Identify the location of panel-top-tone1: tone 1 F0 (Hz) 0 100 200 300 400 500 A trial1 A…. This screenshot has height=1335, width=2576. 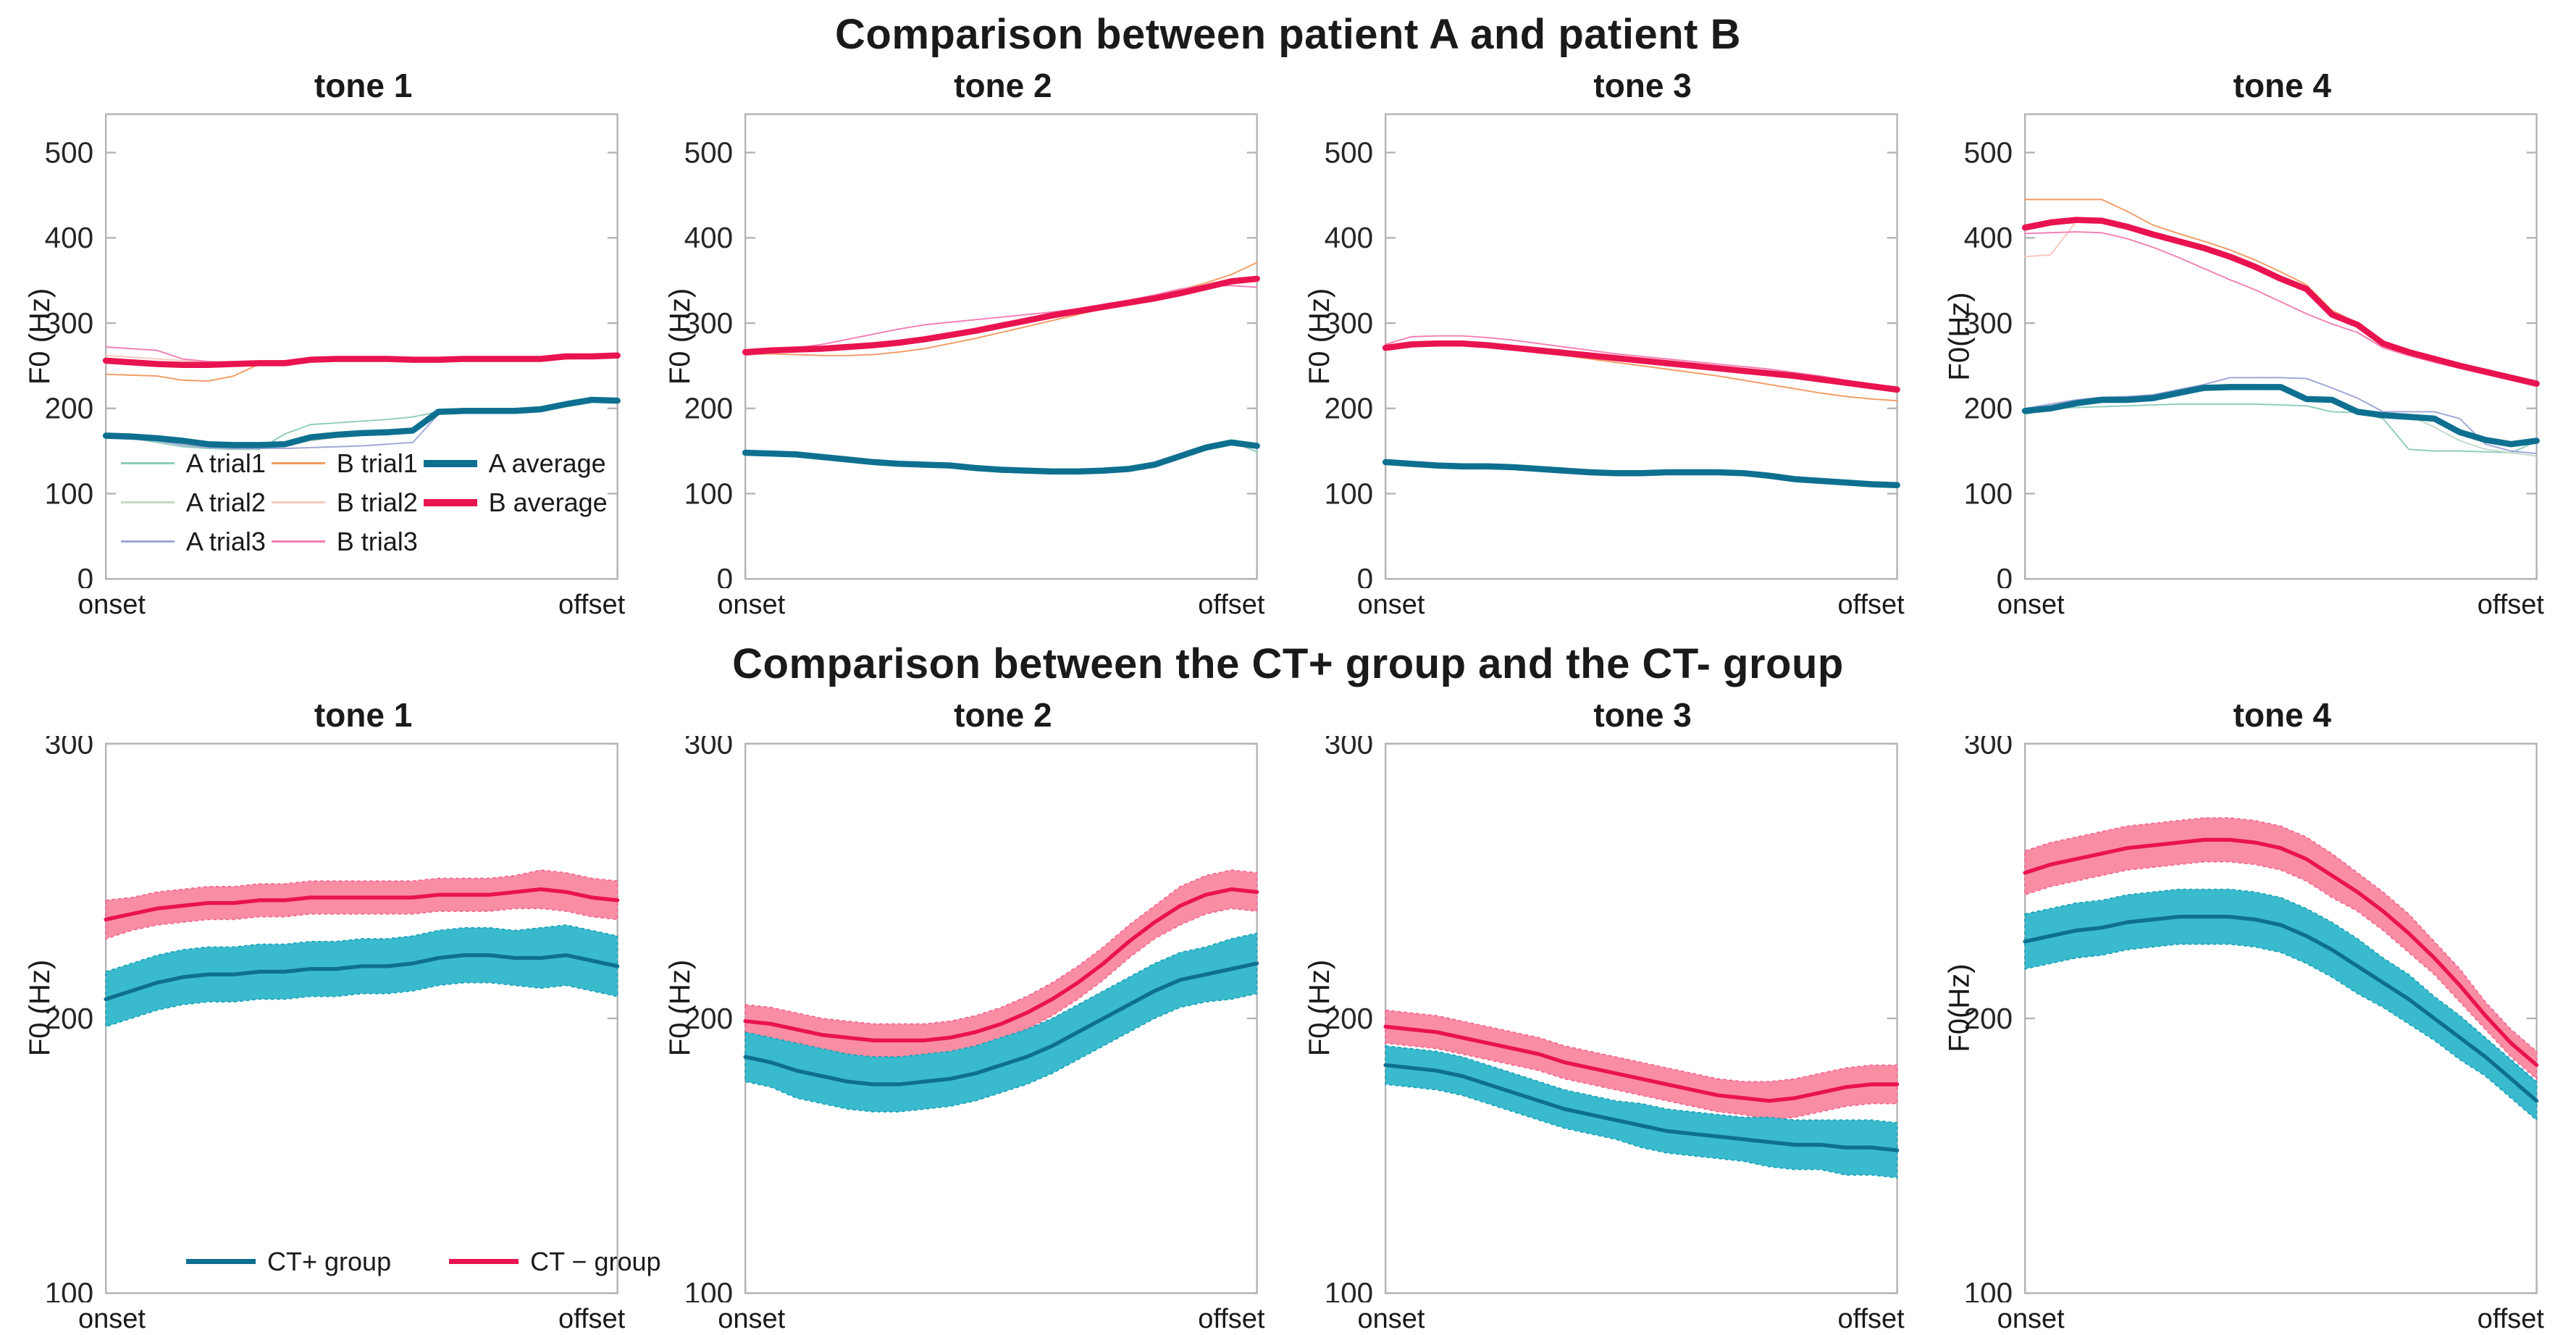
(325, 341).